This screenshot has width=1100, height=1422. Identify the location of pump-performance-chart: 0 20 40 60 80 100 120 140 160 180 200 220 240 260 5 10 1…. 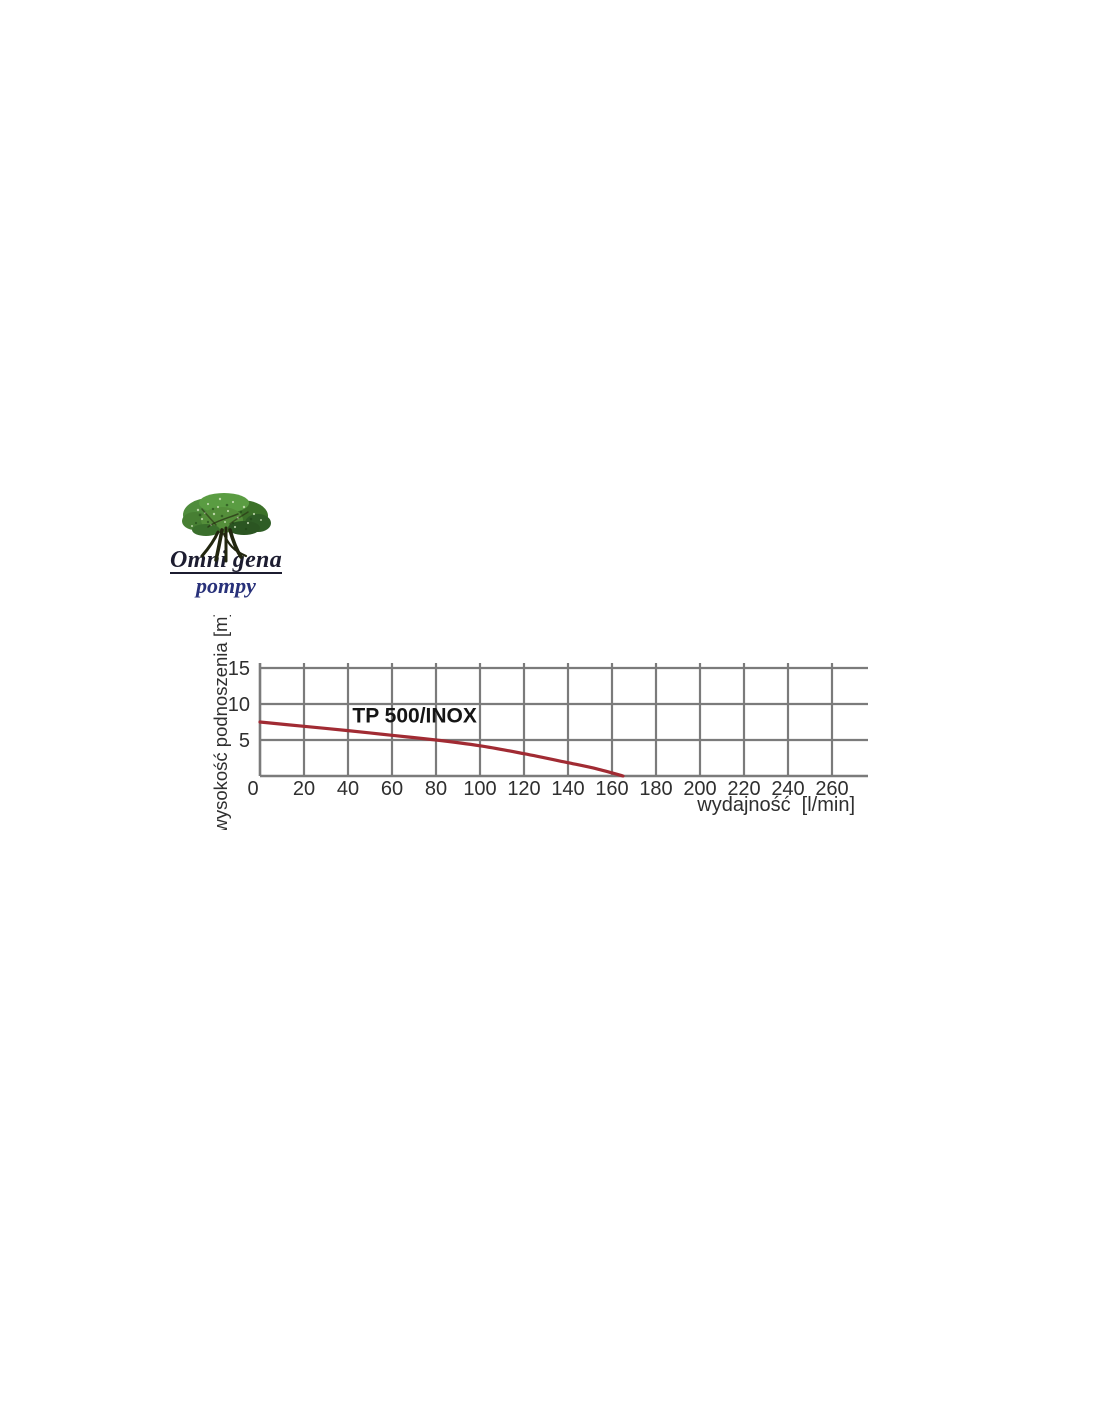
(545, 722).